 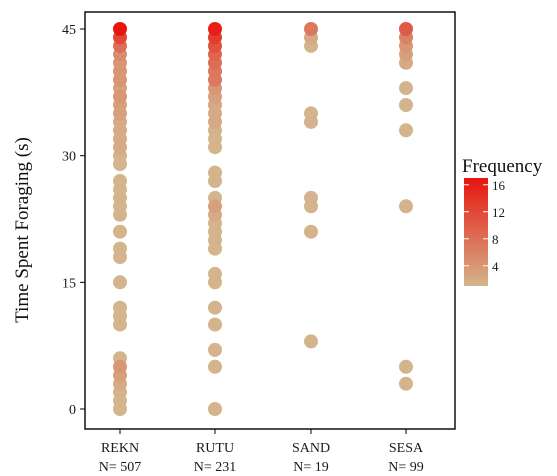 What do you see at coordinates (261, 452) in the screenshot?
I see `x-axis: REKN N= 507 RUTU N= 231 SAND N= 19 SESA N= 99` at bounding box center [261, 452].